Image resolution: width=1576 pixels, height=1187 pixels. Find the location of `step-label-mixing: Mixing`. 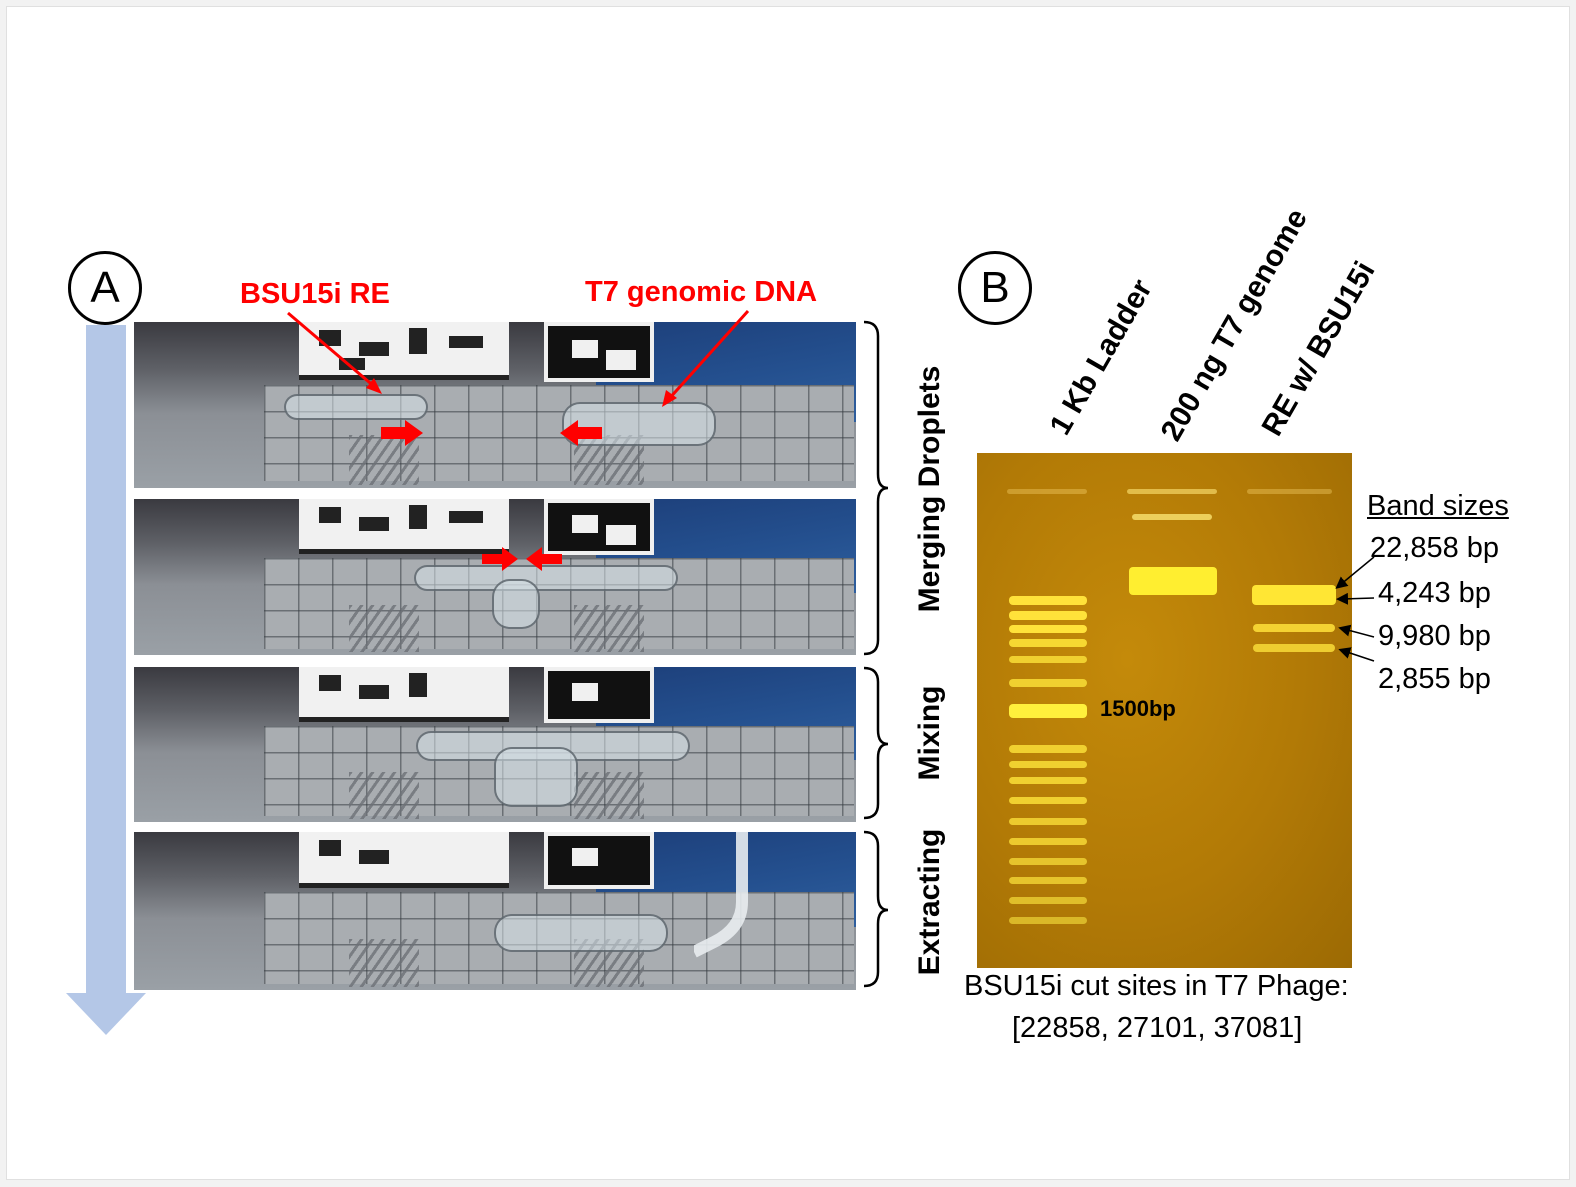

step-label-mixing: Mixing is located at coordinates (929, 733).